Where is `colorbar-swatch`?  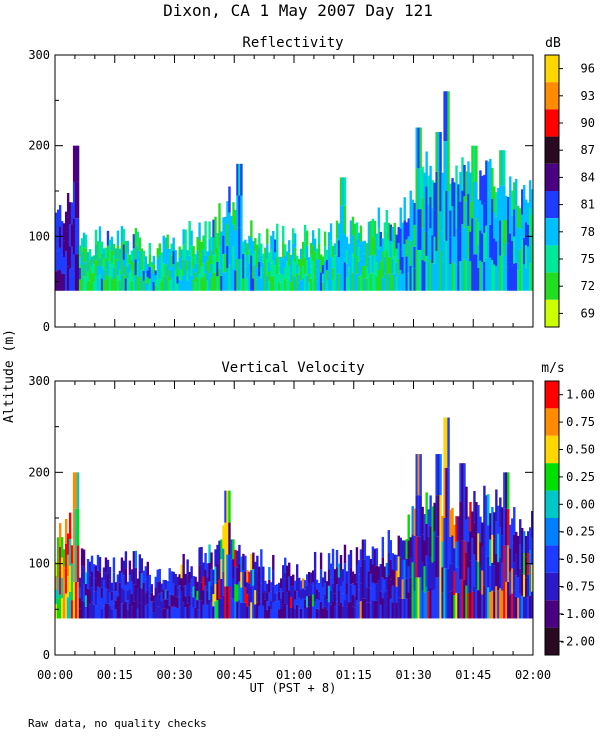 colorbar-swatch is located at coordinates (552, 177).